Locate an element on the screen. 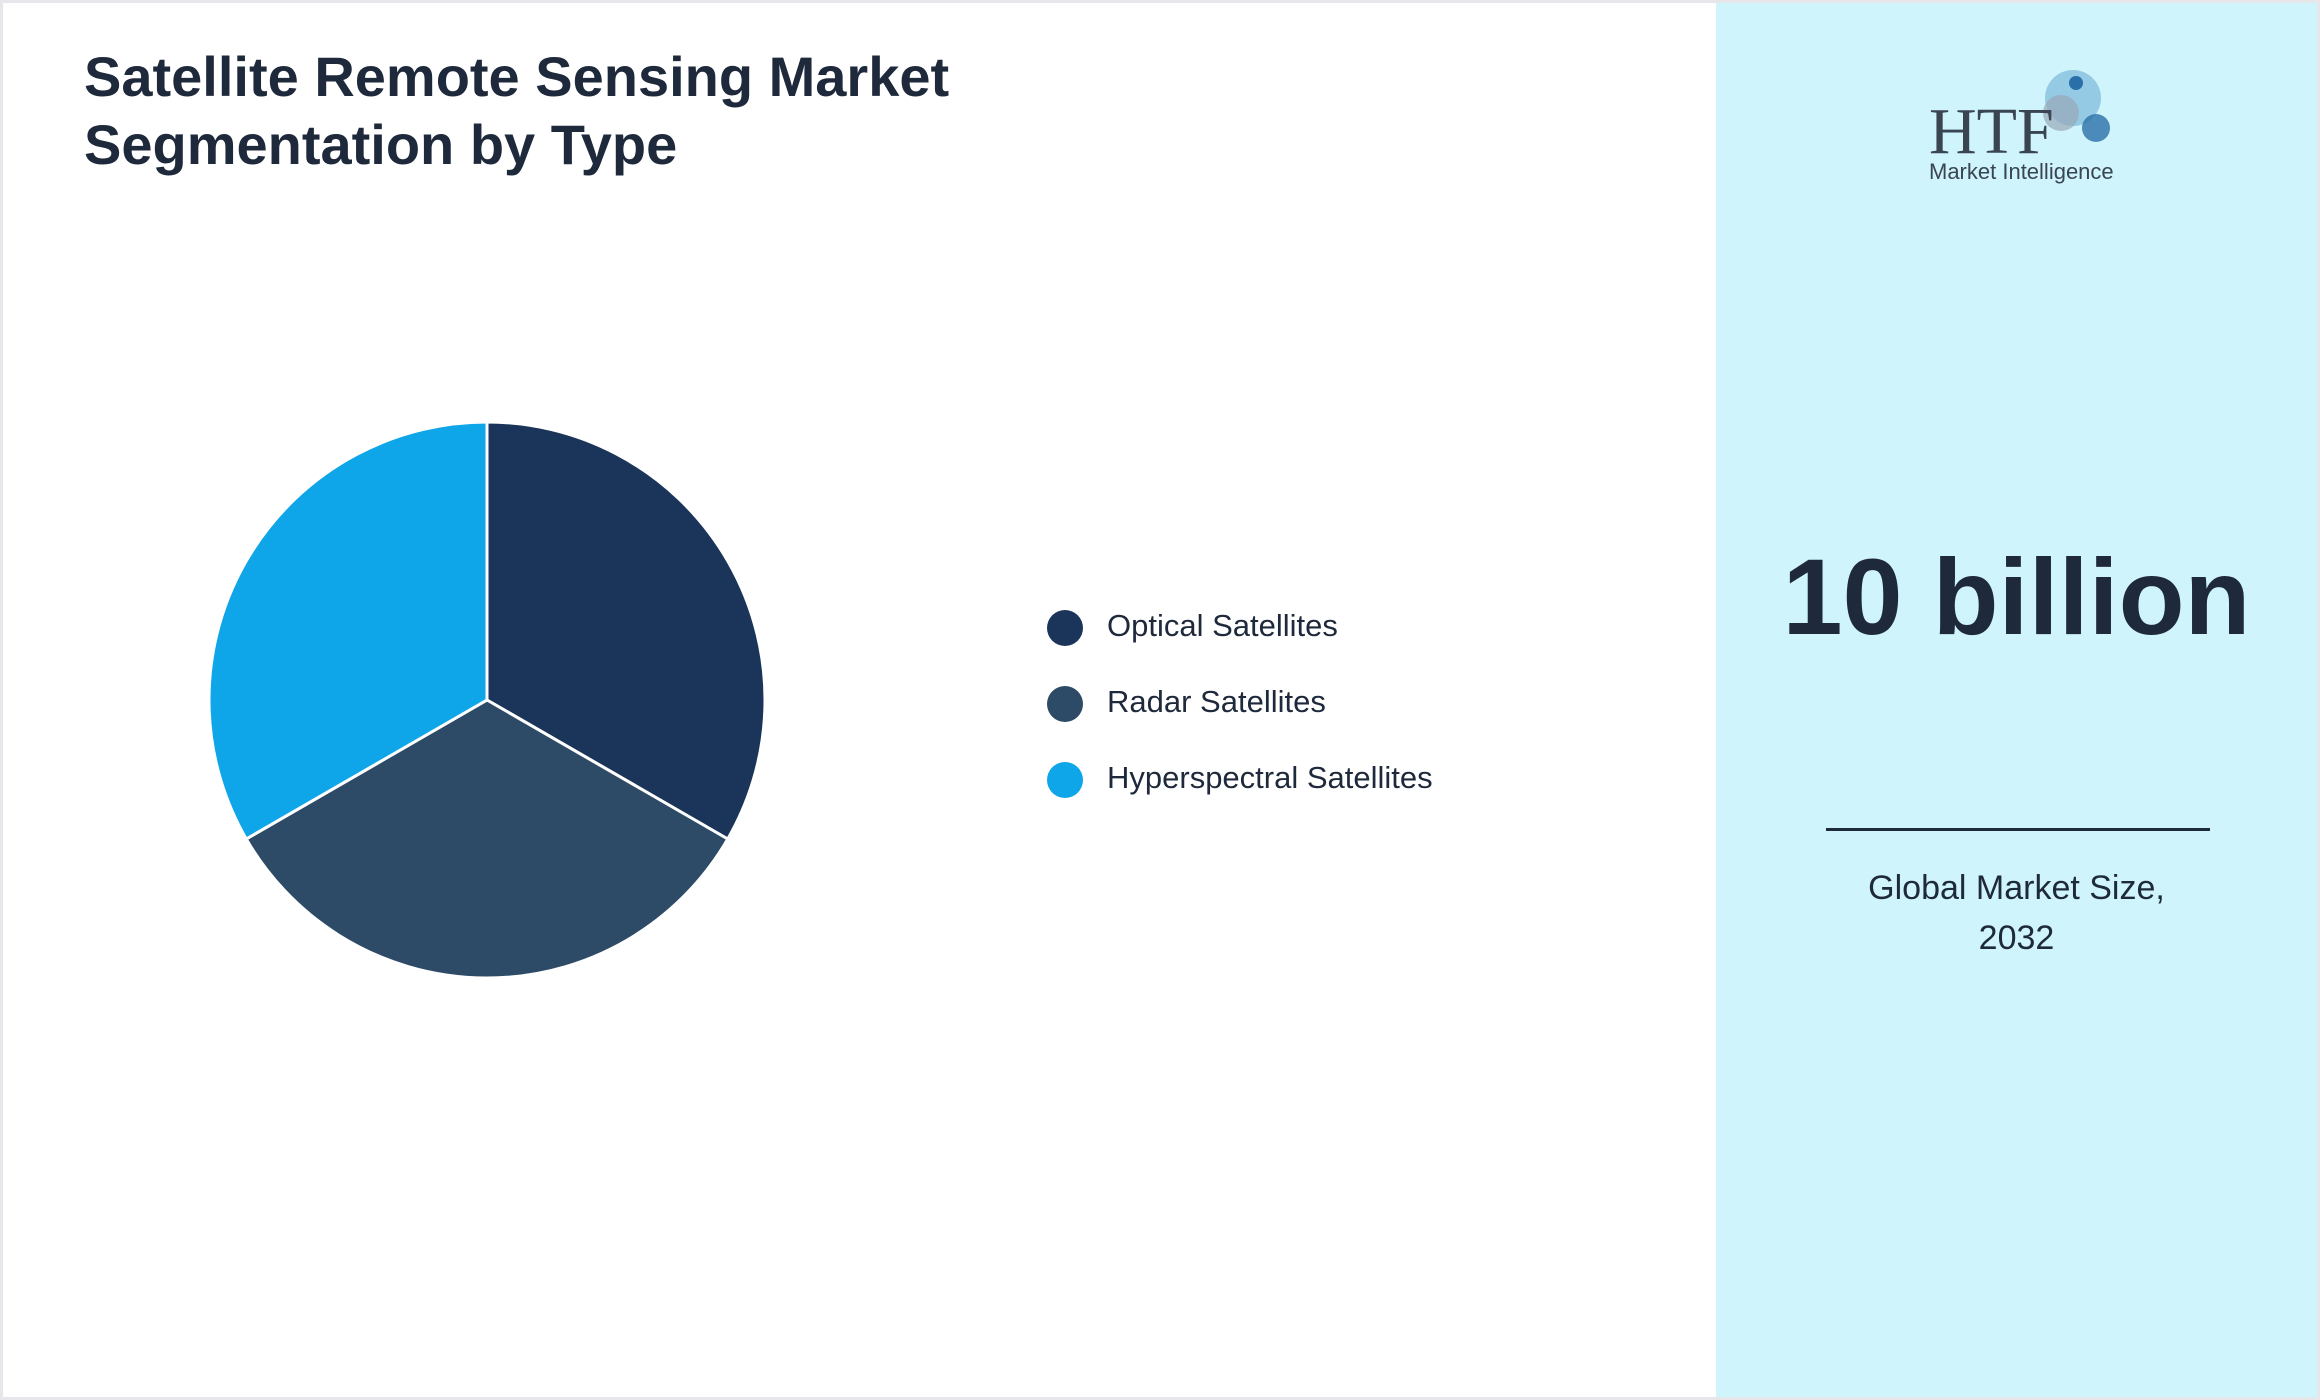 This screenshot has width=2320, height=1400. legend-label: Optical Satellites is located at coordinates (1222, 625).